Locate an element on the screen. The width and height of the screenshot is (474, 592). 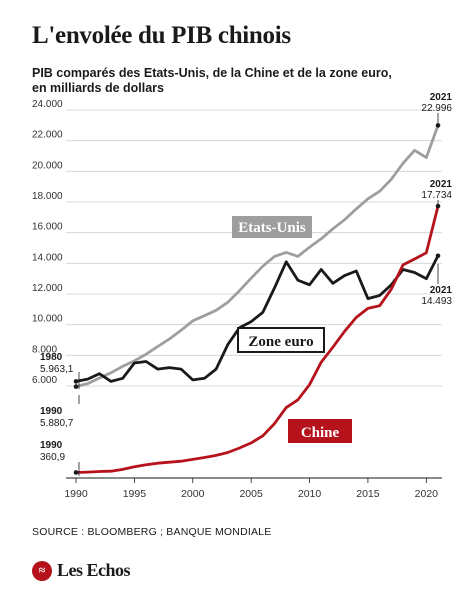
annotation-1990-china-value: 360,9 is located at coordinates (52, 457).